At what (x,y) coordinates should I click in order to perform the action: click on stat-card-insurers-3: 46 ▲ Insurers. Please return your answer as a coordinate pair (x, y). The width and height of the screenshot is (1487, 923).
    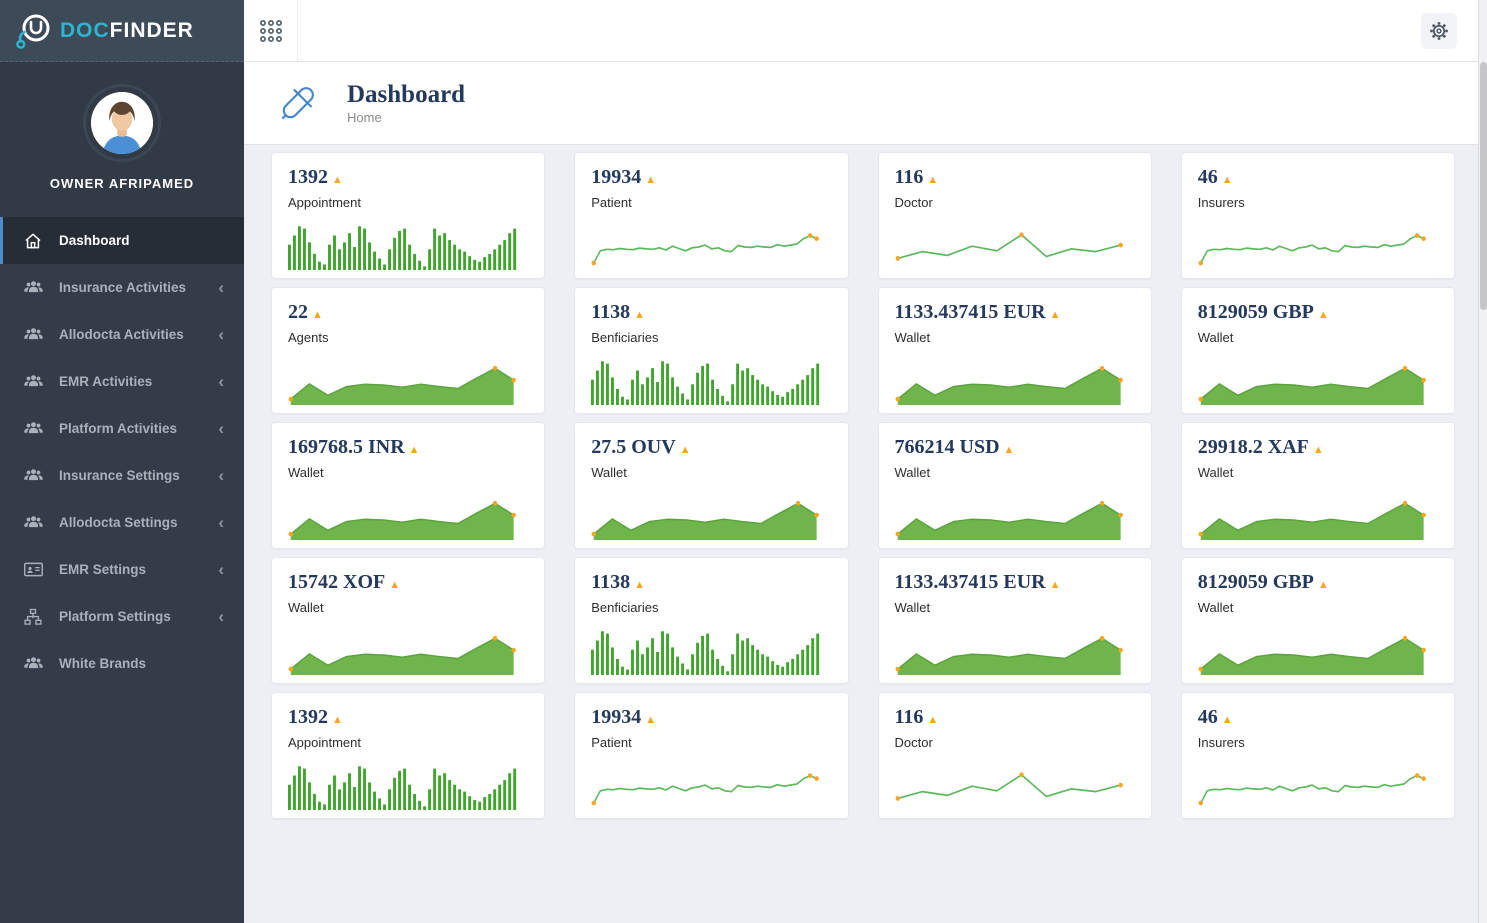
    Looking at the image, I should click on (1317, 215).